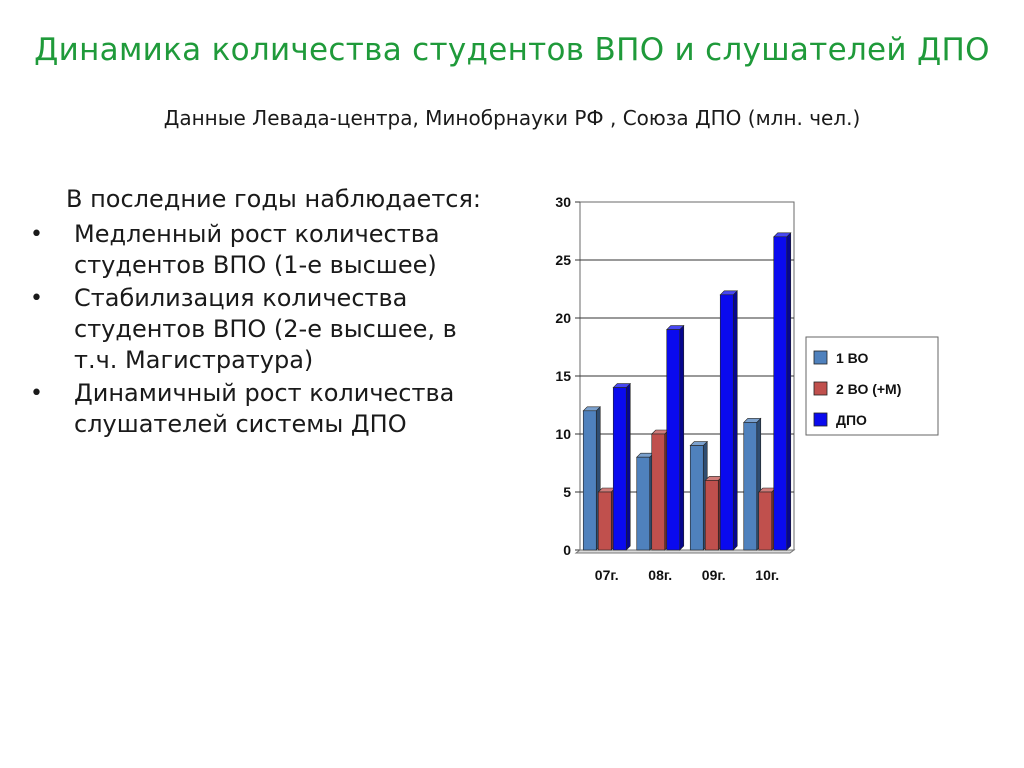 The image size is (1024, 768). I want to click on legend-label: 2 ВО (+М), so click(868, 389).